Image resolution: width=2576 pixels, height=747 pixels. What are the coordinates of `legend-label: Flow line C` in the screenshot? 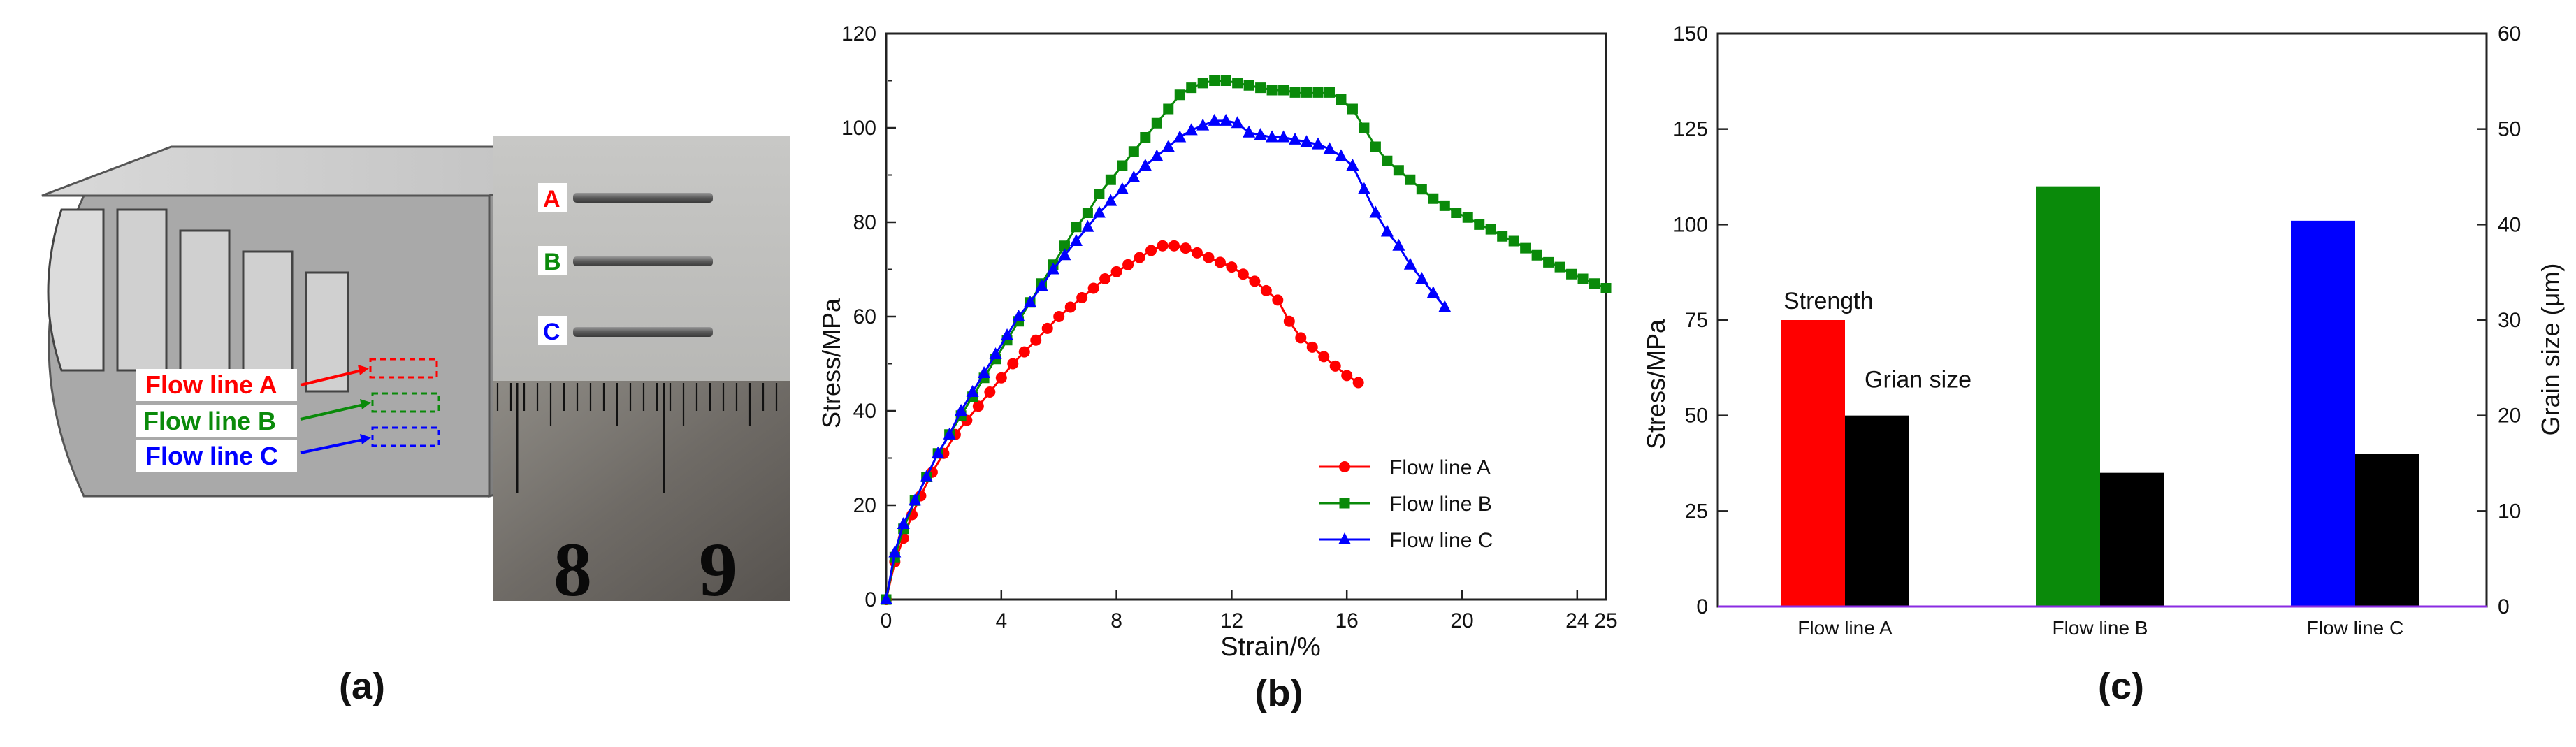 It's located at (1441, 540).